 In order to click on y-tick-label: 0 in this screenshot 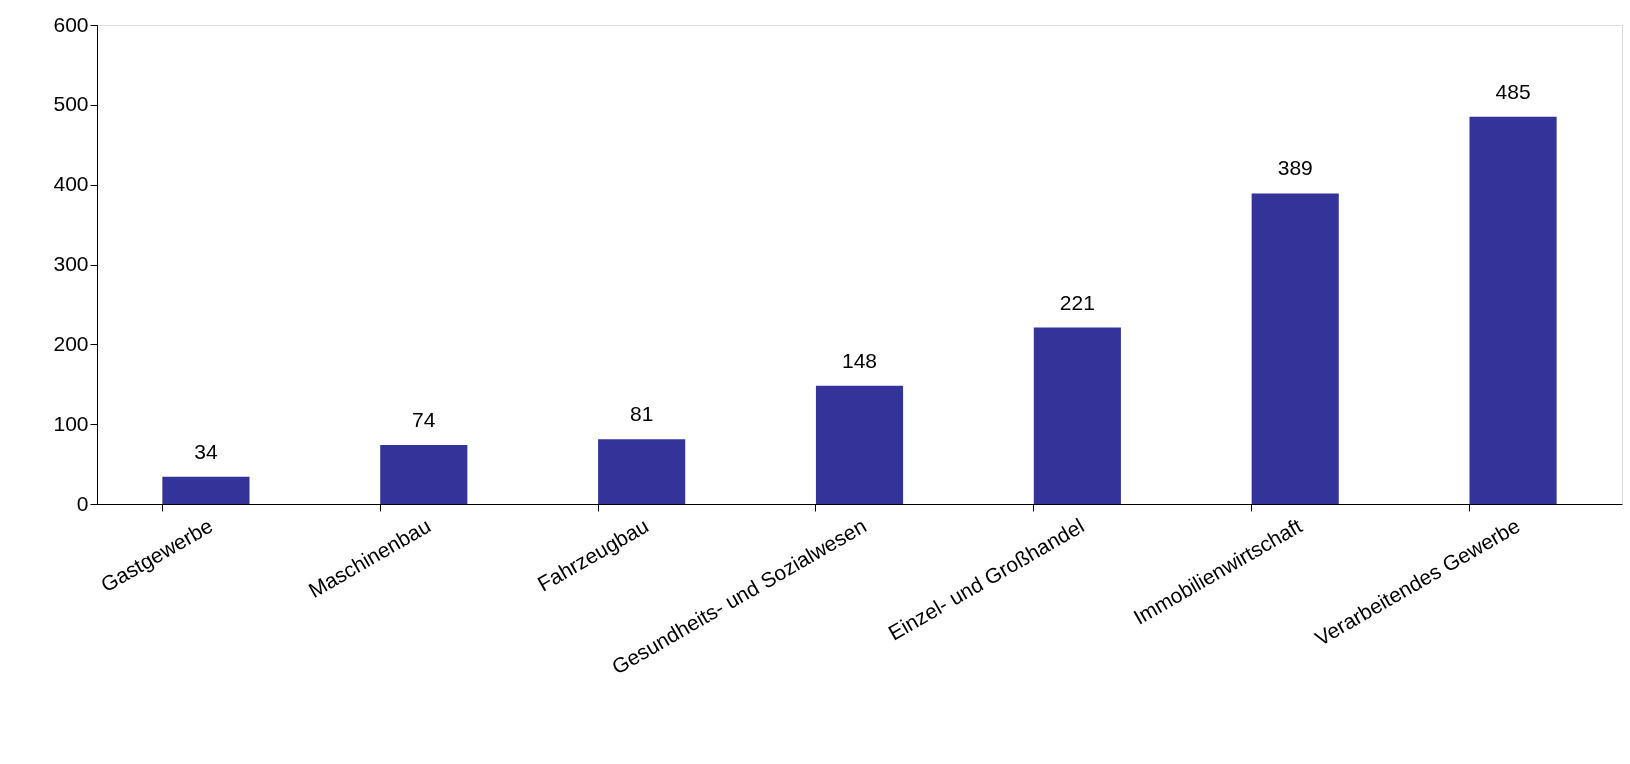, I will do `click(82, 503)`.